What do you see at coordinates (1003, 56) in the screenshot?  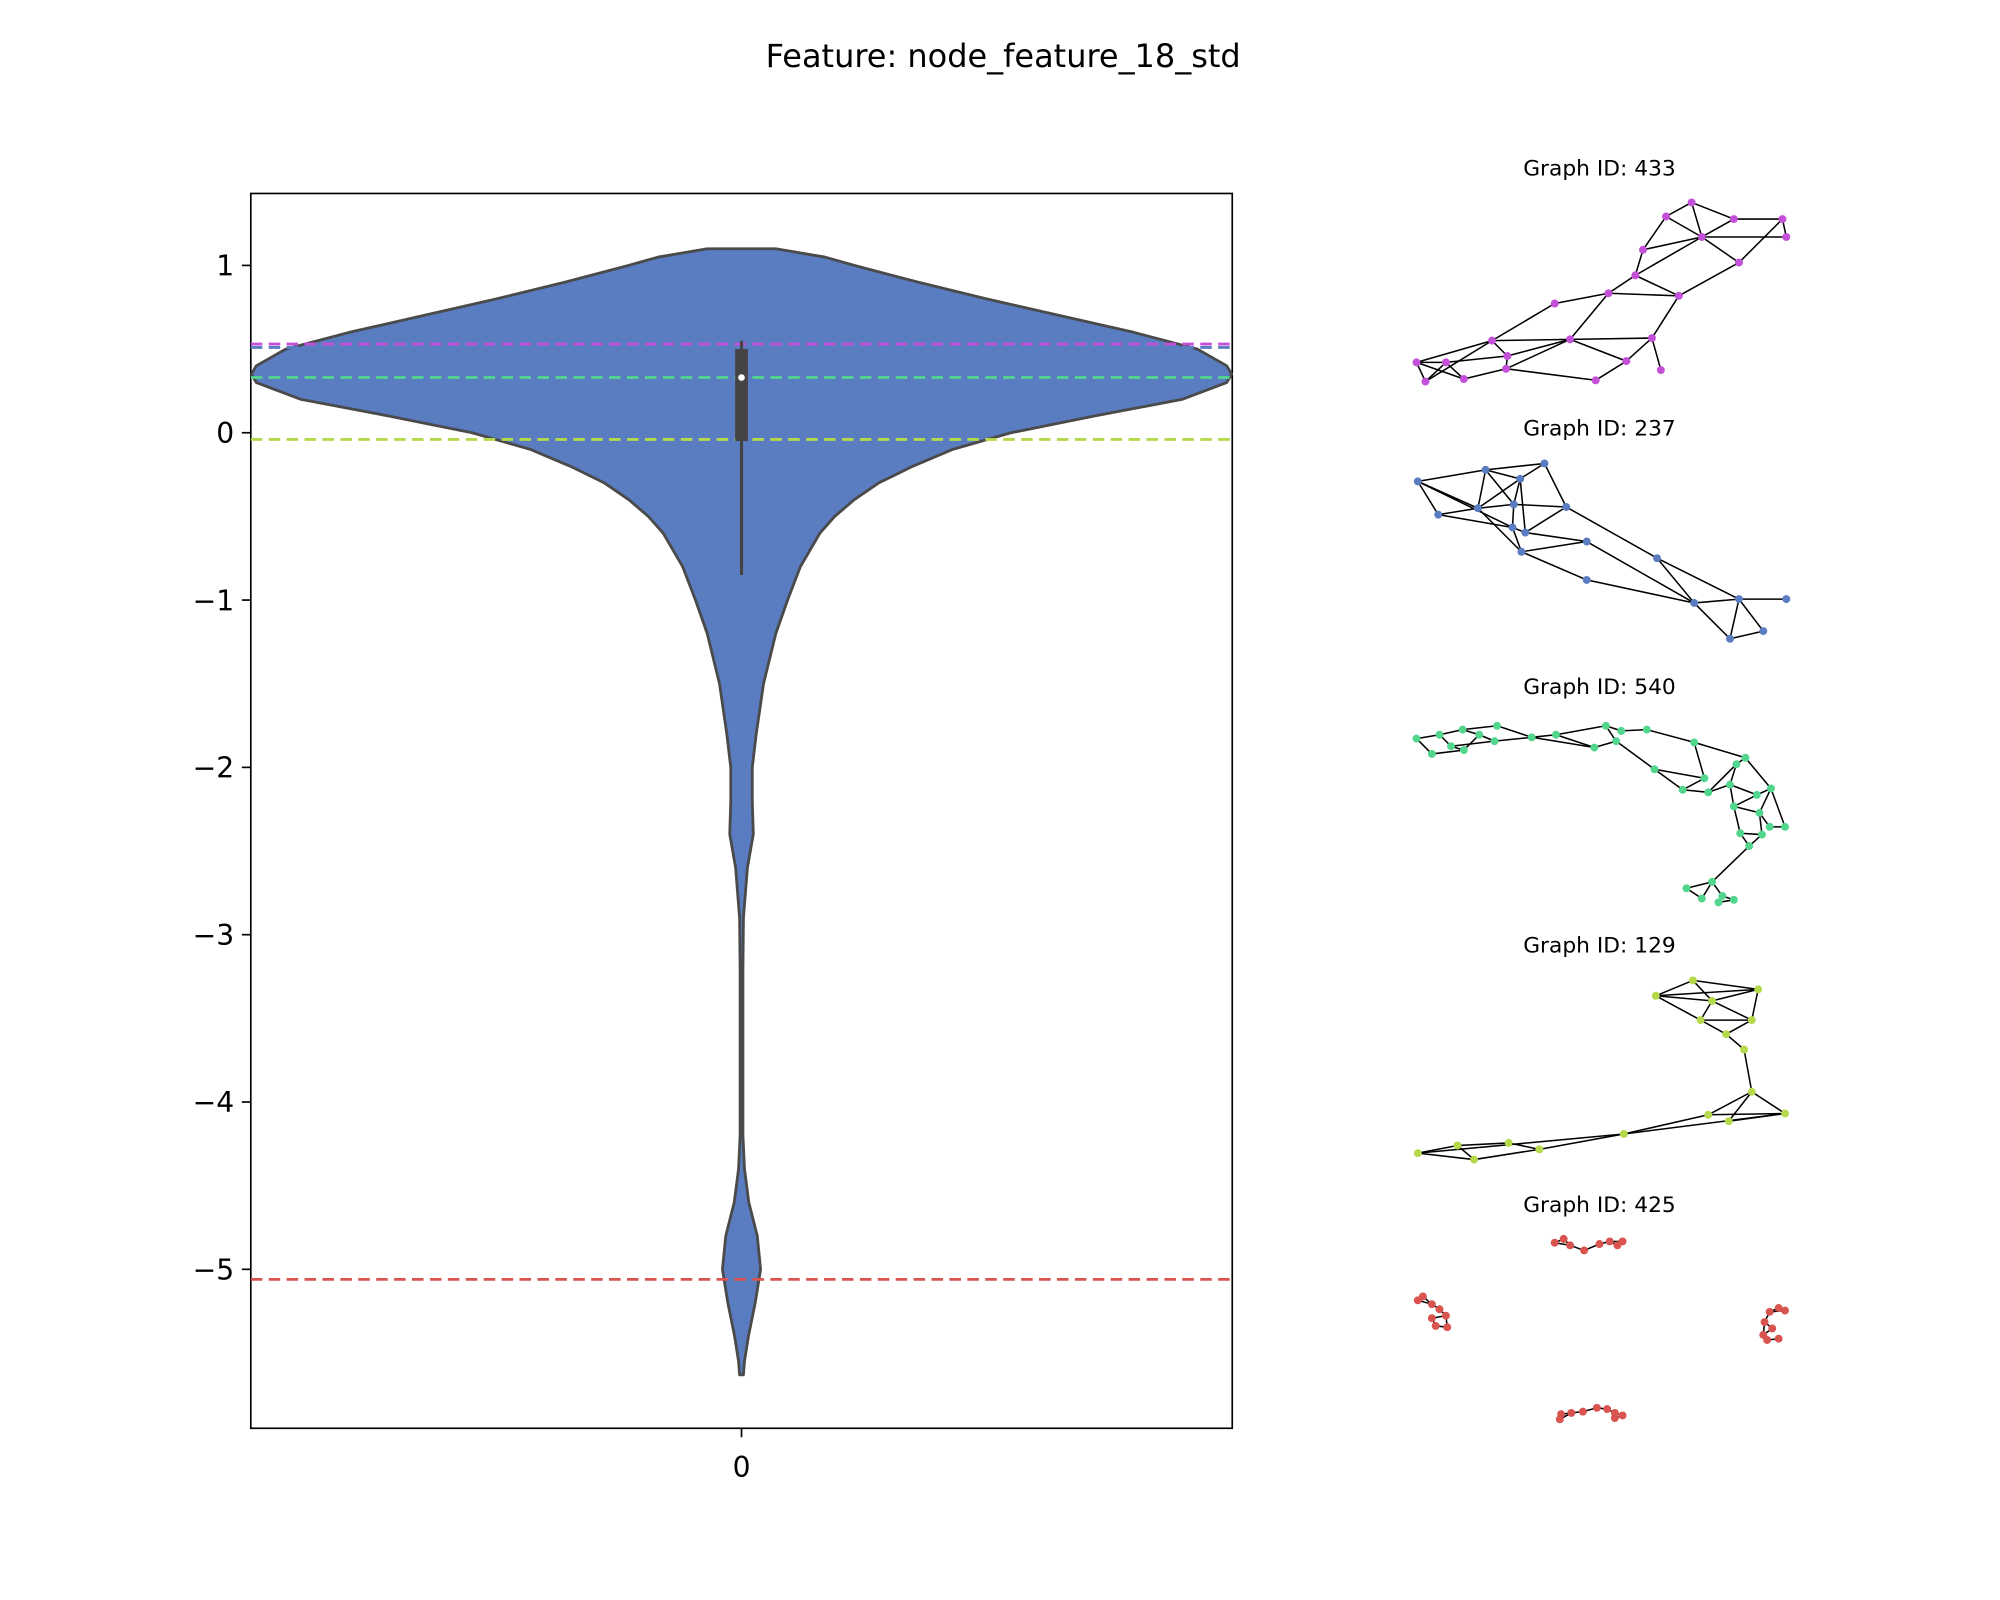 I see `figure-title: Feature: node_feature_18_std` at bounding box center [1003, 56].